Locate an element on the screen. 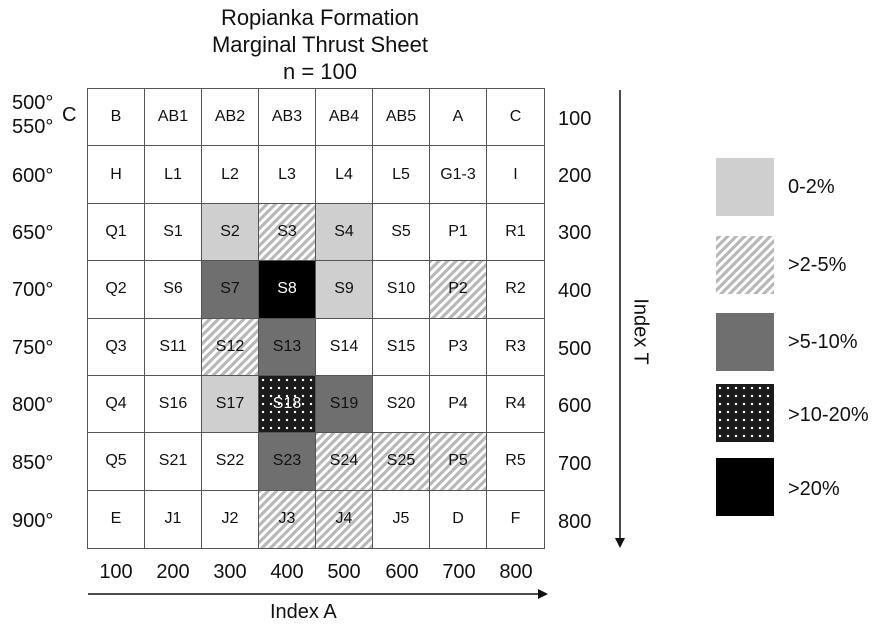 This screenshot has width=892, height=632. grid-cell-r5: R5 is located at coordinates (515, 462).